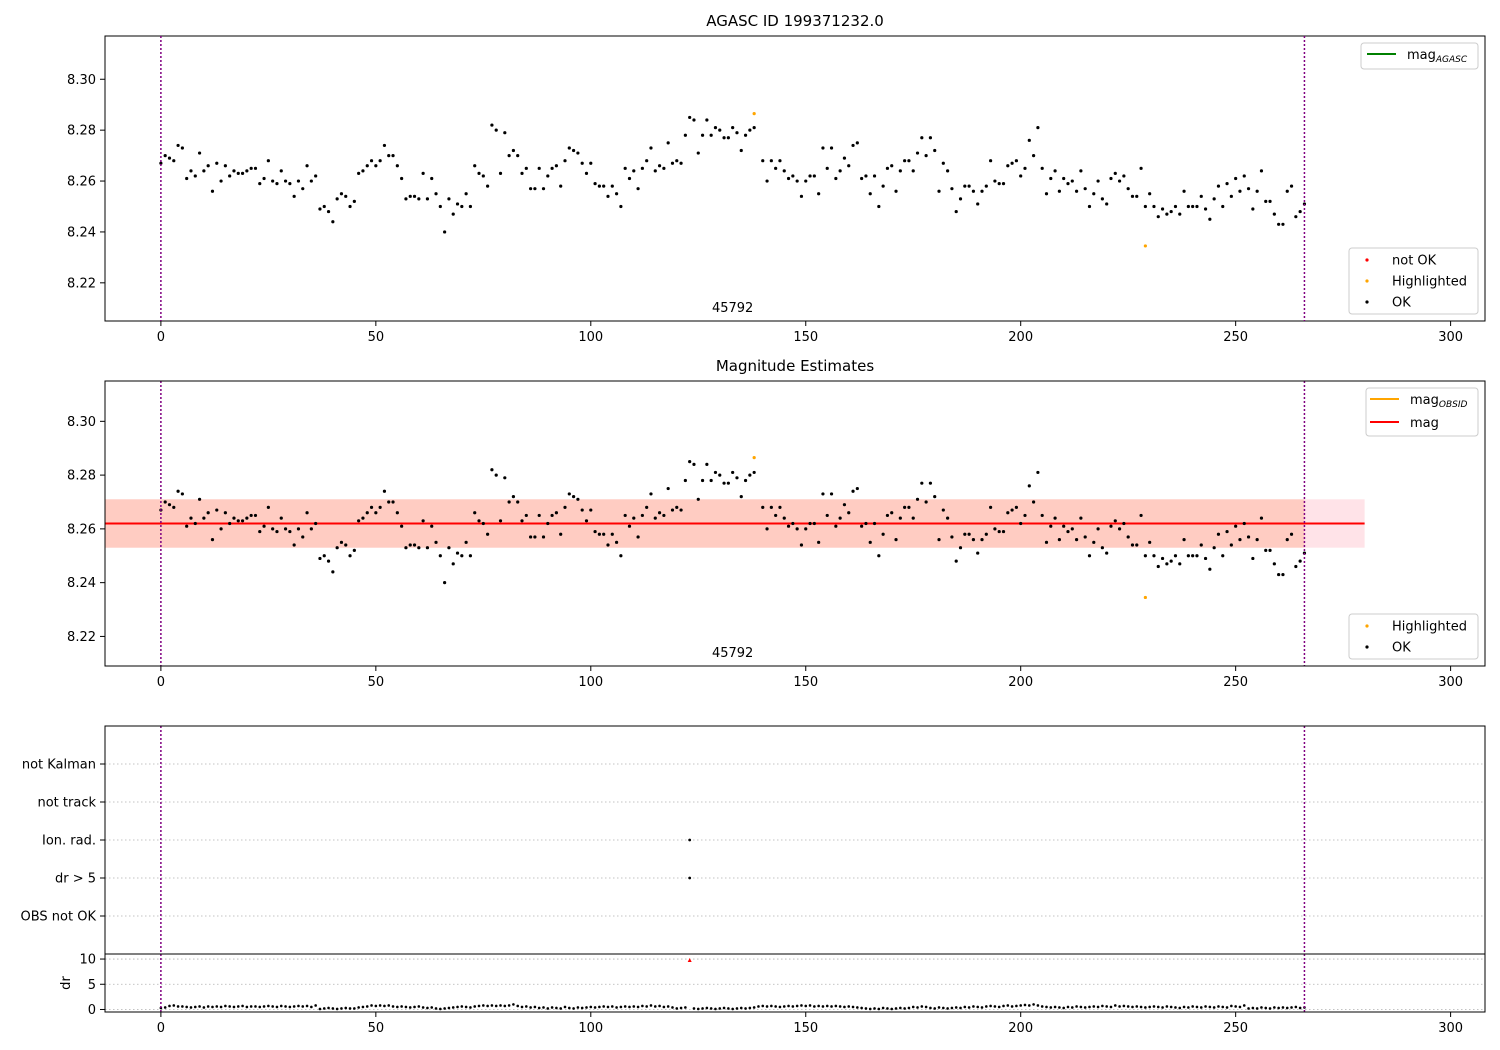 The width and height of the screenshot is (1500, 1050). What do you see at coordinates (1401, 648) in the screenshot?
I see `legend-point-label: OK` at bounding box center [1401, 648].